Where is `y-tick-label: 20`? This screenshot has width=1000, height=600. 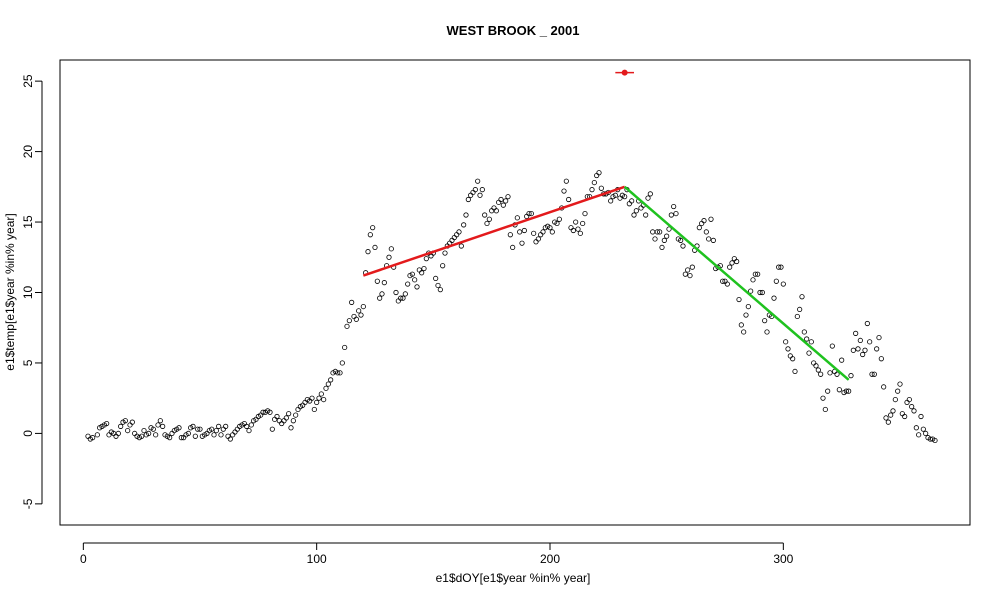 y-tick-label: 20 is located at coordinates (28, 152).